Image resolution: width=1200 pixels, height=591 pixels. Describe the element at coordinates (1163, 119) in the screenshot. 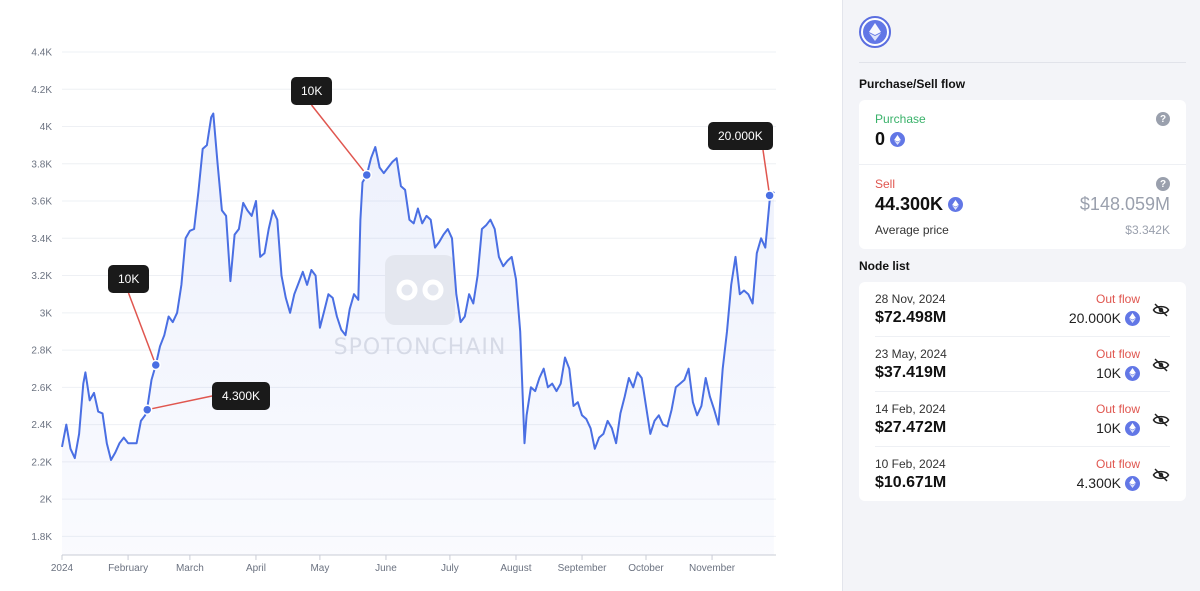

I see `purchase-help-icon: ?` at that location.